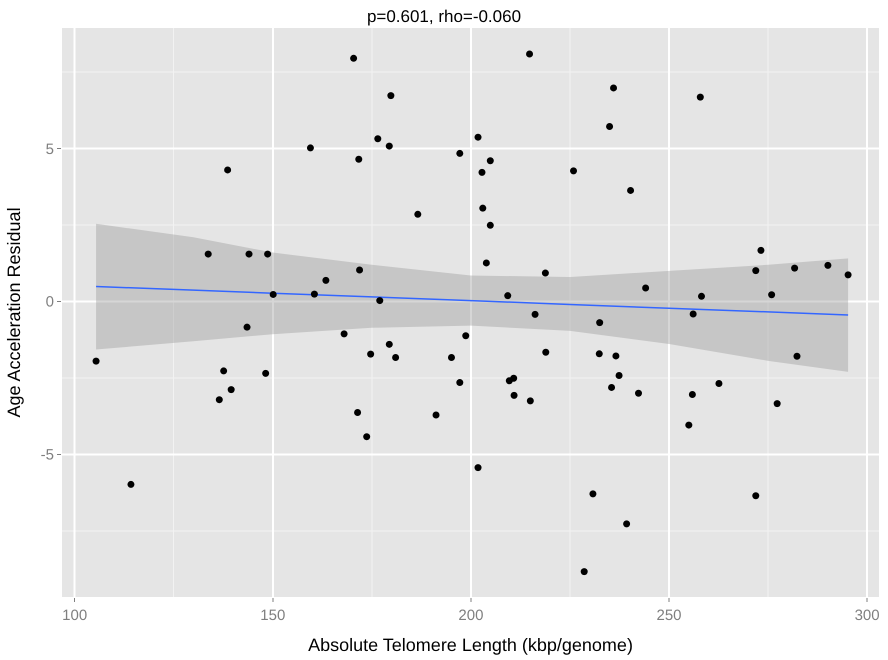 The image size is (888, 660). Describe the element at coordinates (50, 302) in the screenshot. I see `y-tick-label: 0` at that location.